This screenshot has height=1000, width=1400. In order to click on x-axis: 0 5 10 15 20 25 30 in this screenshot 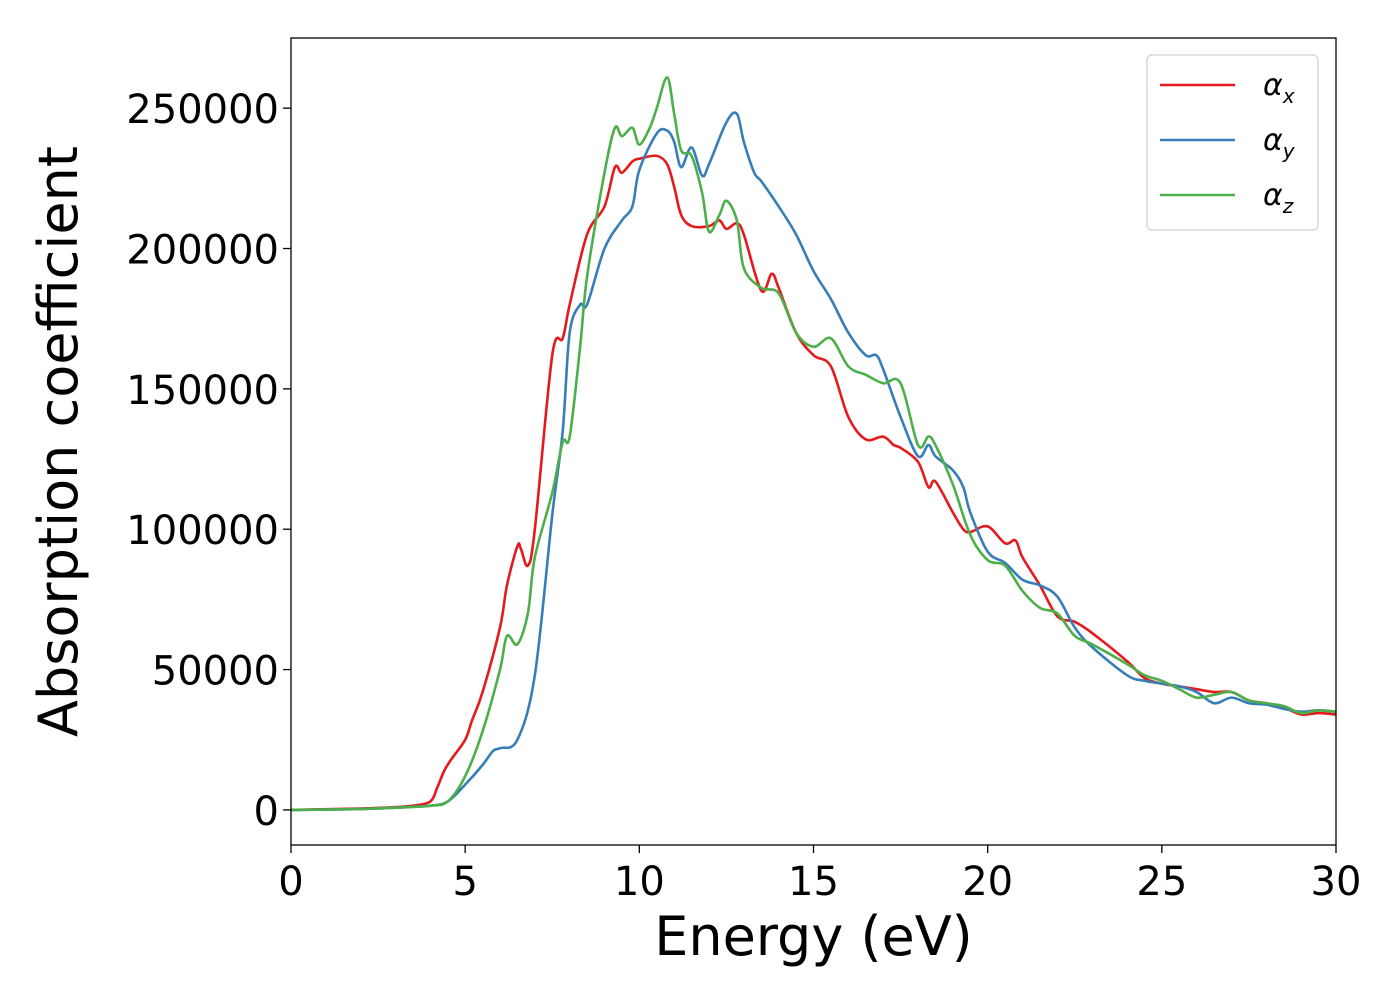, I will do `click(819, 875)`.